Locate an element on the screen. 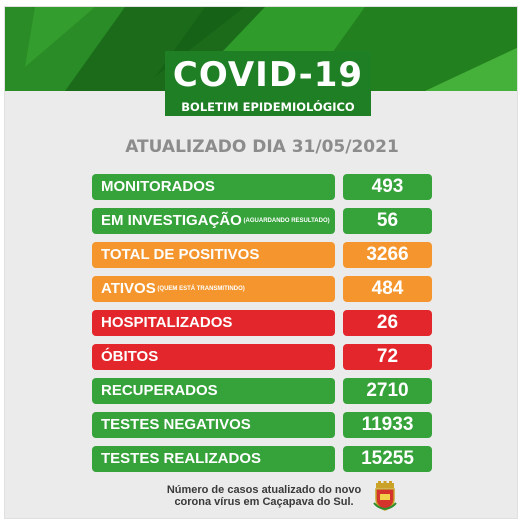  municipal-crest-icon is located at coordinates (385, 496).